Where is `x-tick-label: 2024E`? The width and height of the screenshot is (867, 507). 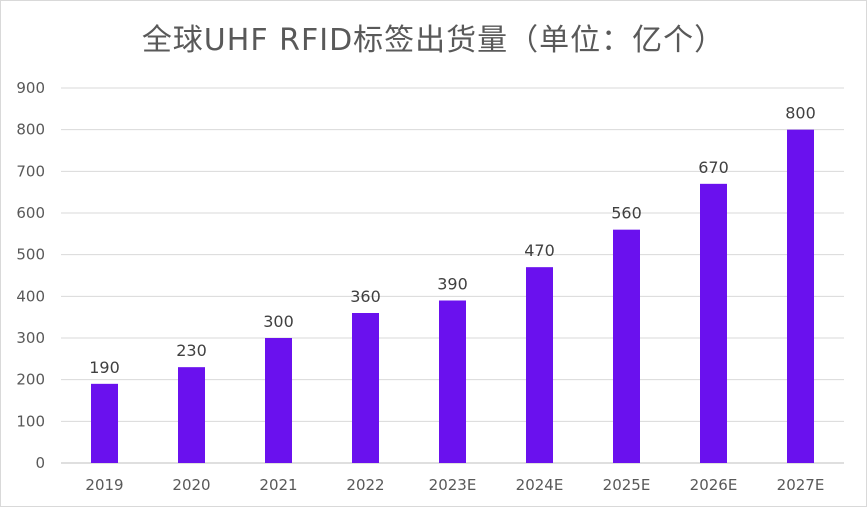
x-tick-label: 2024E is located at coordinates (540, 485).